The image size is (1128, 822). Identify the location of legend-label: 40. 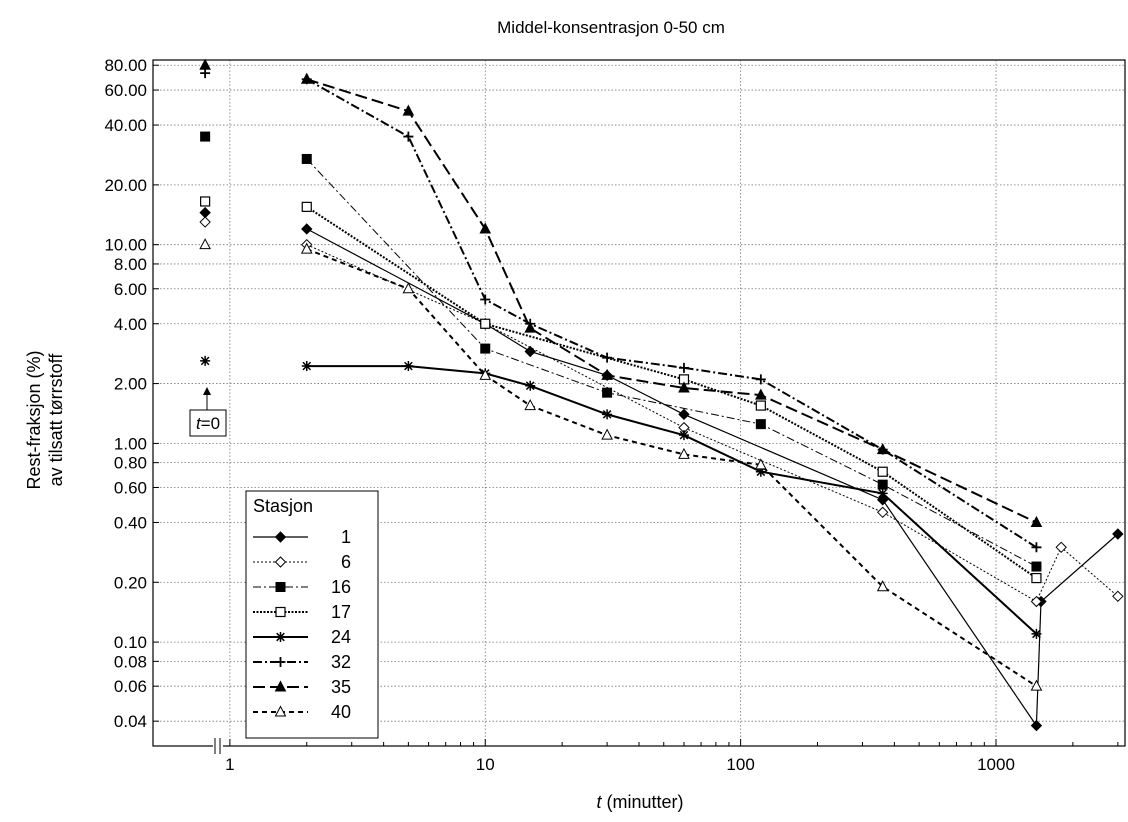
(341, 712).